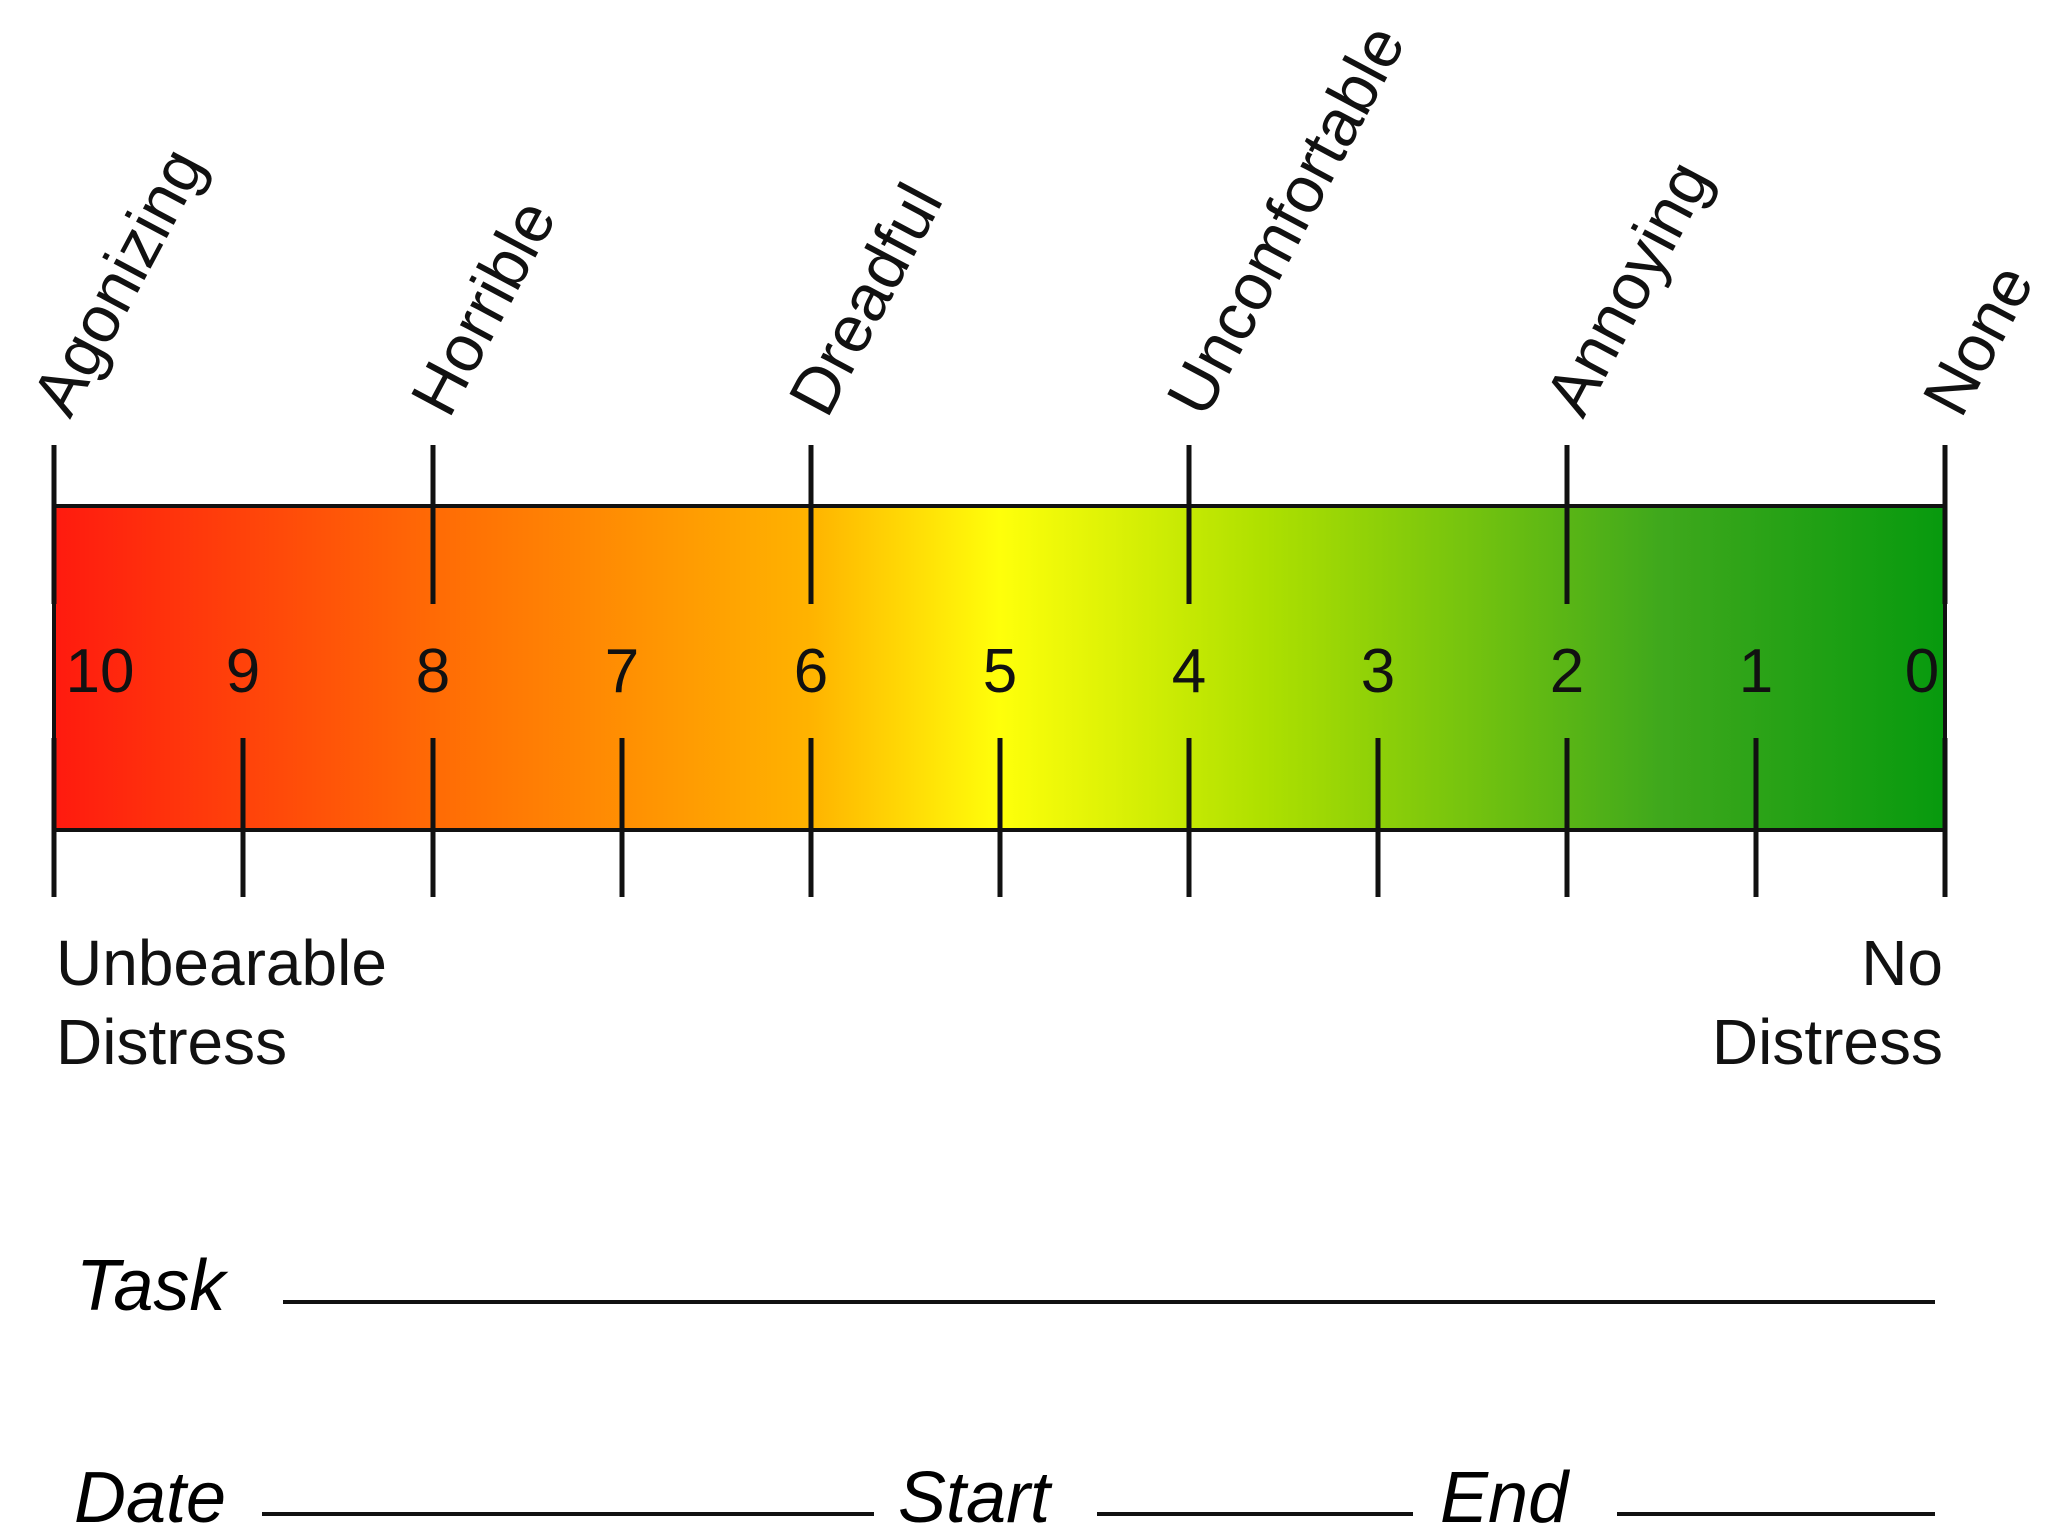 This screenshot has width=2048, height=1538. Describe the element at coordinates (1109, 1302) in the screenshot. I see `task-field` at that location.